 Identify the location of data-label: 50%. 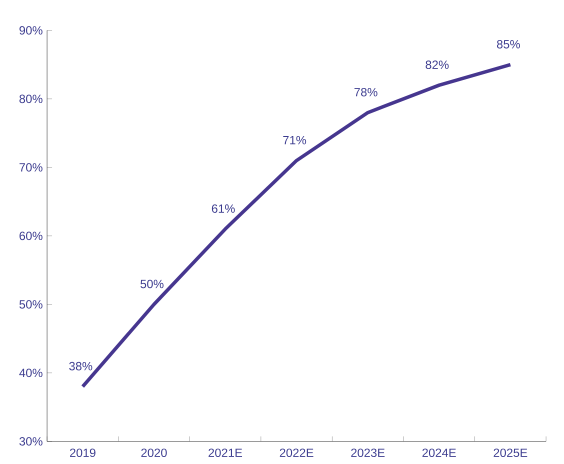
(152, 284).